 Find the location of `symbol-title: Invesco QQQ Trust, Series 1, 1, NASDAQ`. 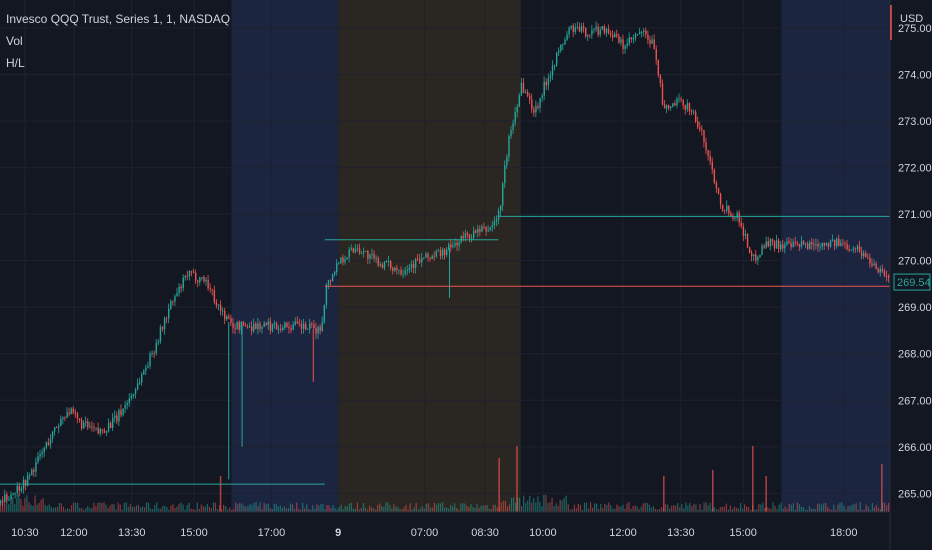

symbol-title: Invesco QQQ Trust, Series 1, 1, NASDAQ is located at coordinates (118, 19).